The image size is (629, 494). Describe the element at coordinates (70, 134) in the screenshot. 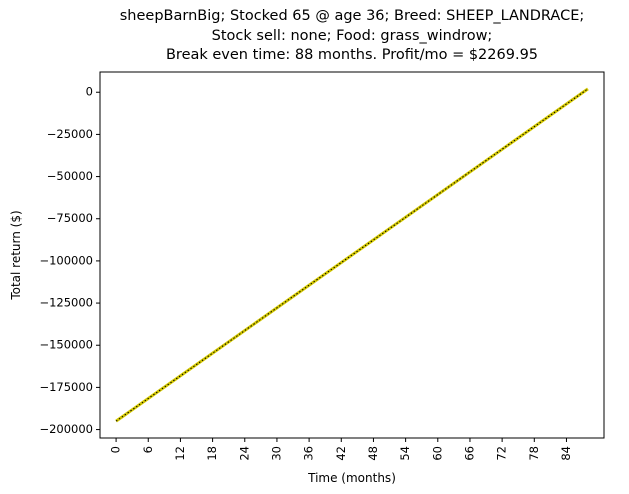

I see `y-tick-label: −25000` at that location.